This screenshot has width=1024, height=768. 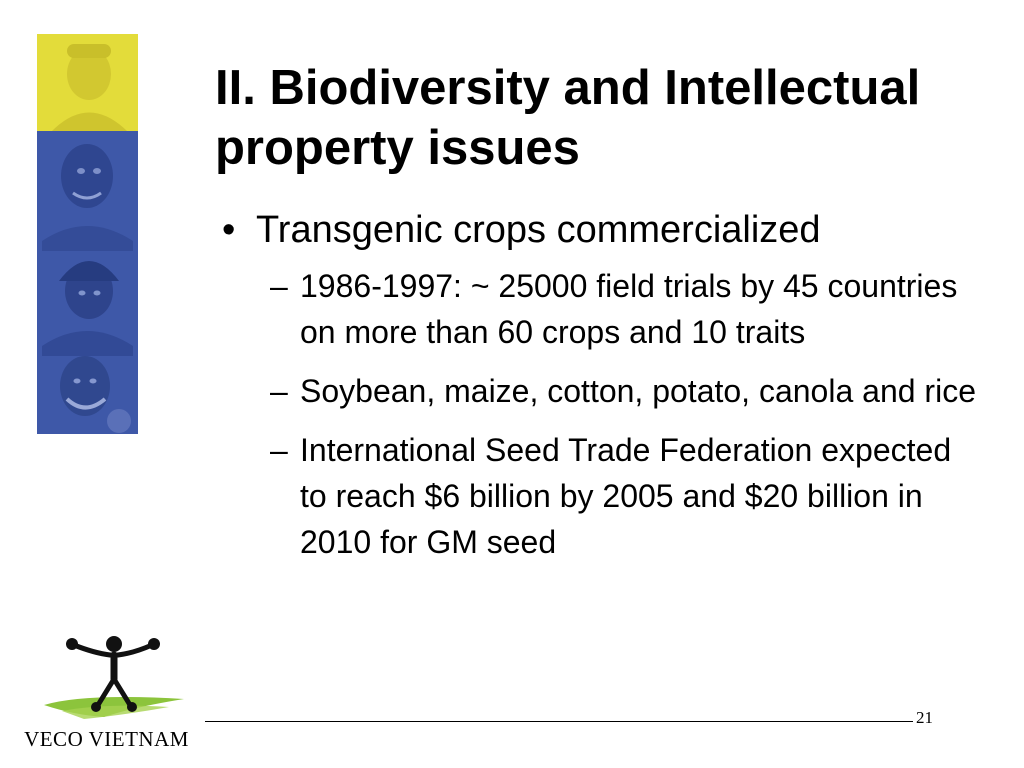 I want to click on person-figure-icon, so click(x=114, y=677).